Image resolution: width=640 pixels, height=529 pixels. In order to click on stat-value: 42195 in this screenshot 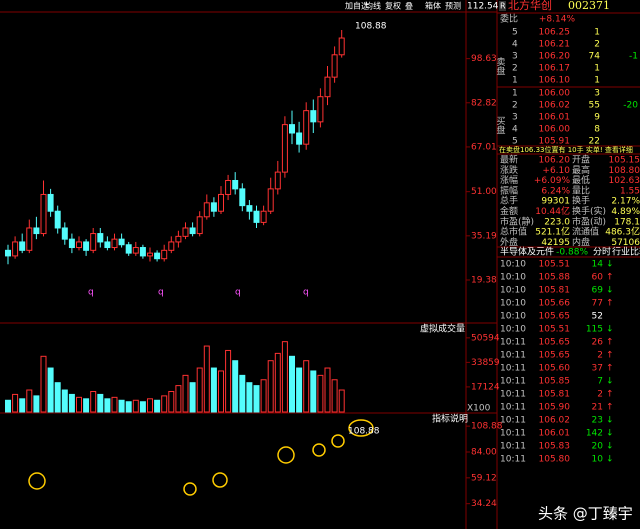, I will do `click(555, 243)`.